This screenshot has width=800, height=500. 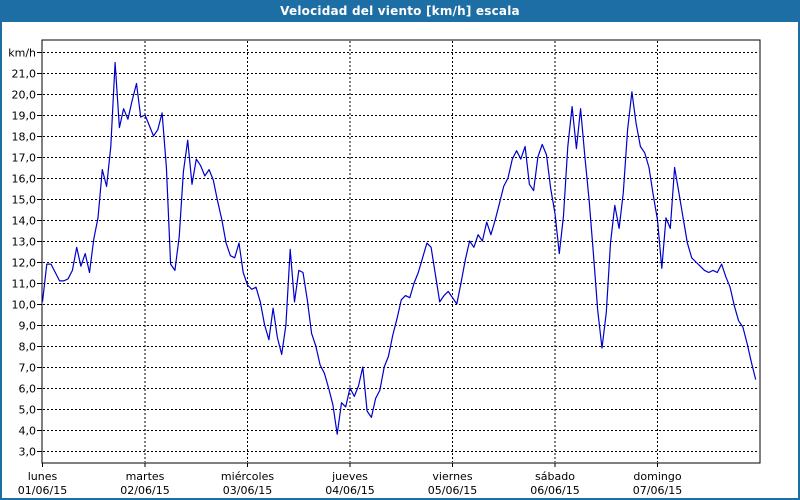 What do you see at coordinates (28, 389) in the screenshot?
I see `y-axis-tick-label: 6,0` at bounding box center [28, 389].